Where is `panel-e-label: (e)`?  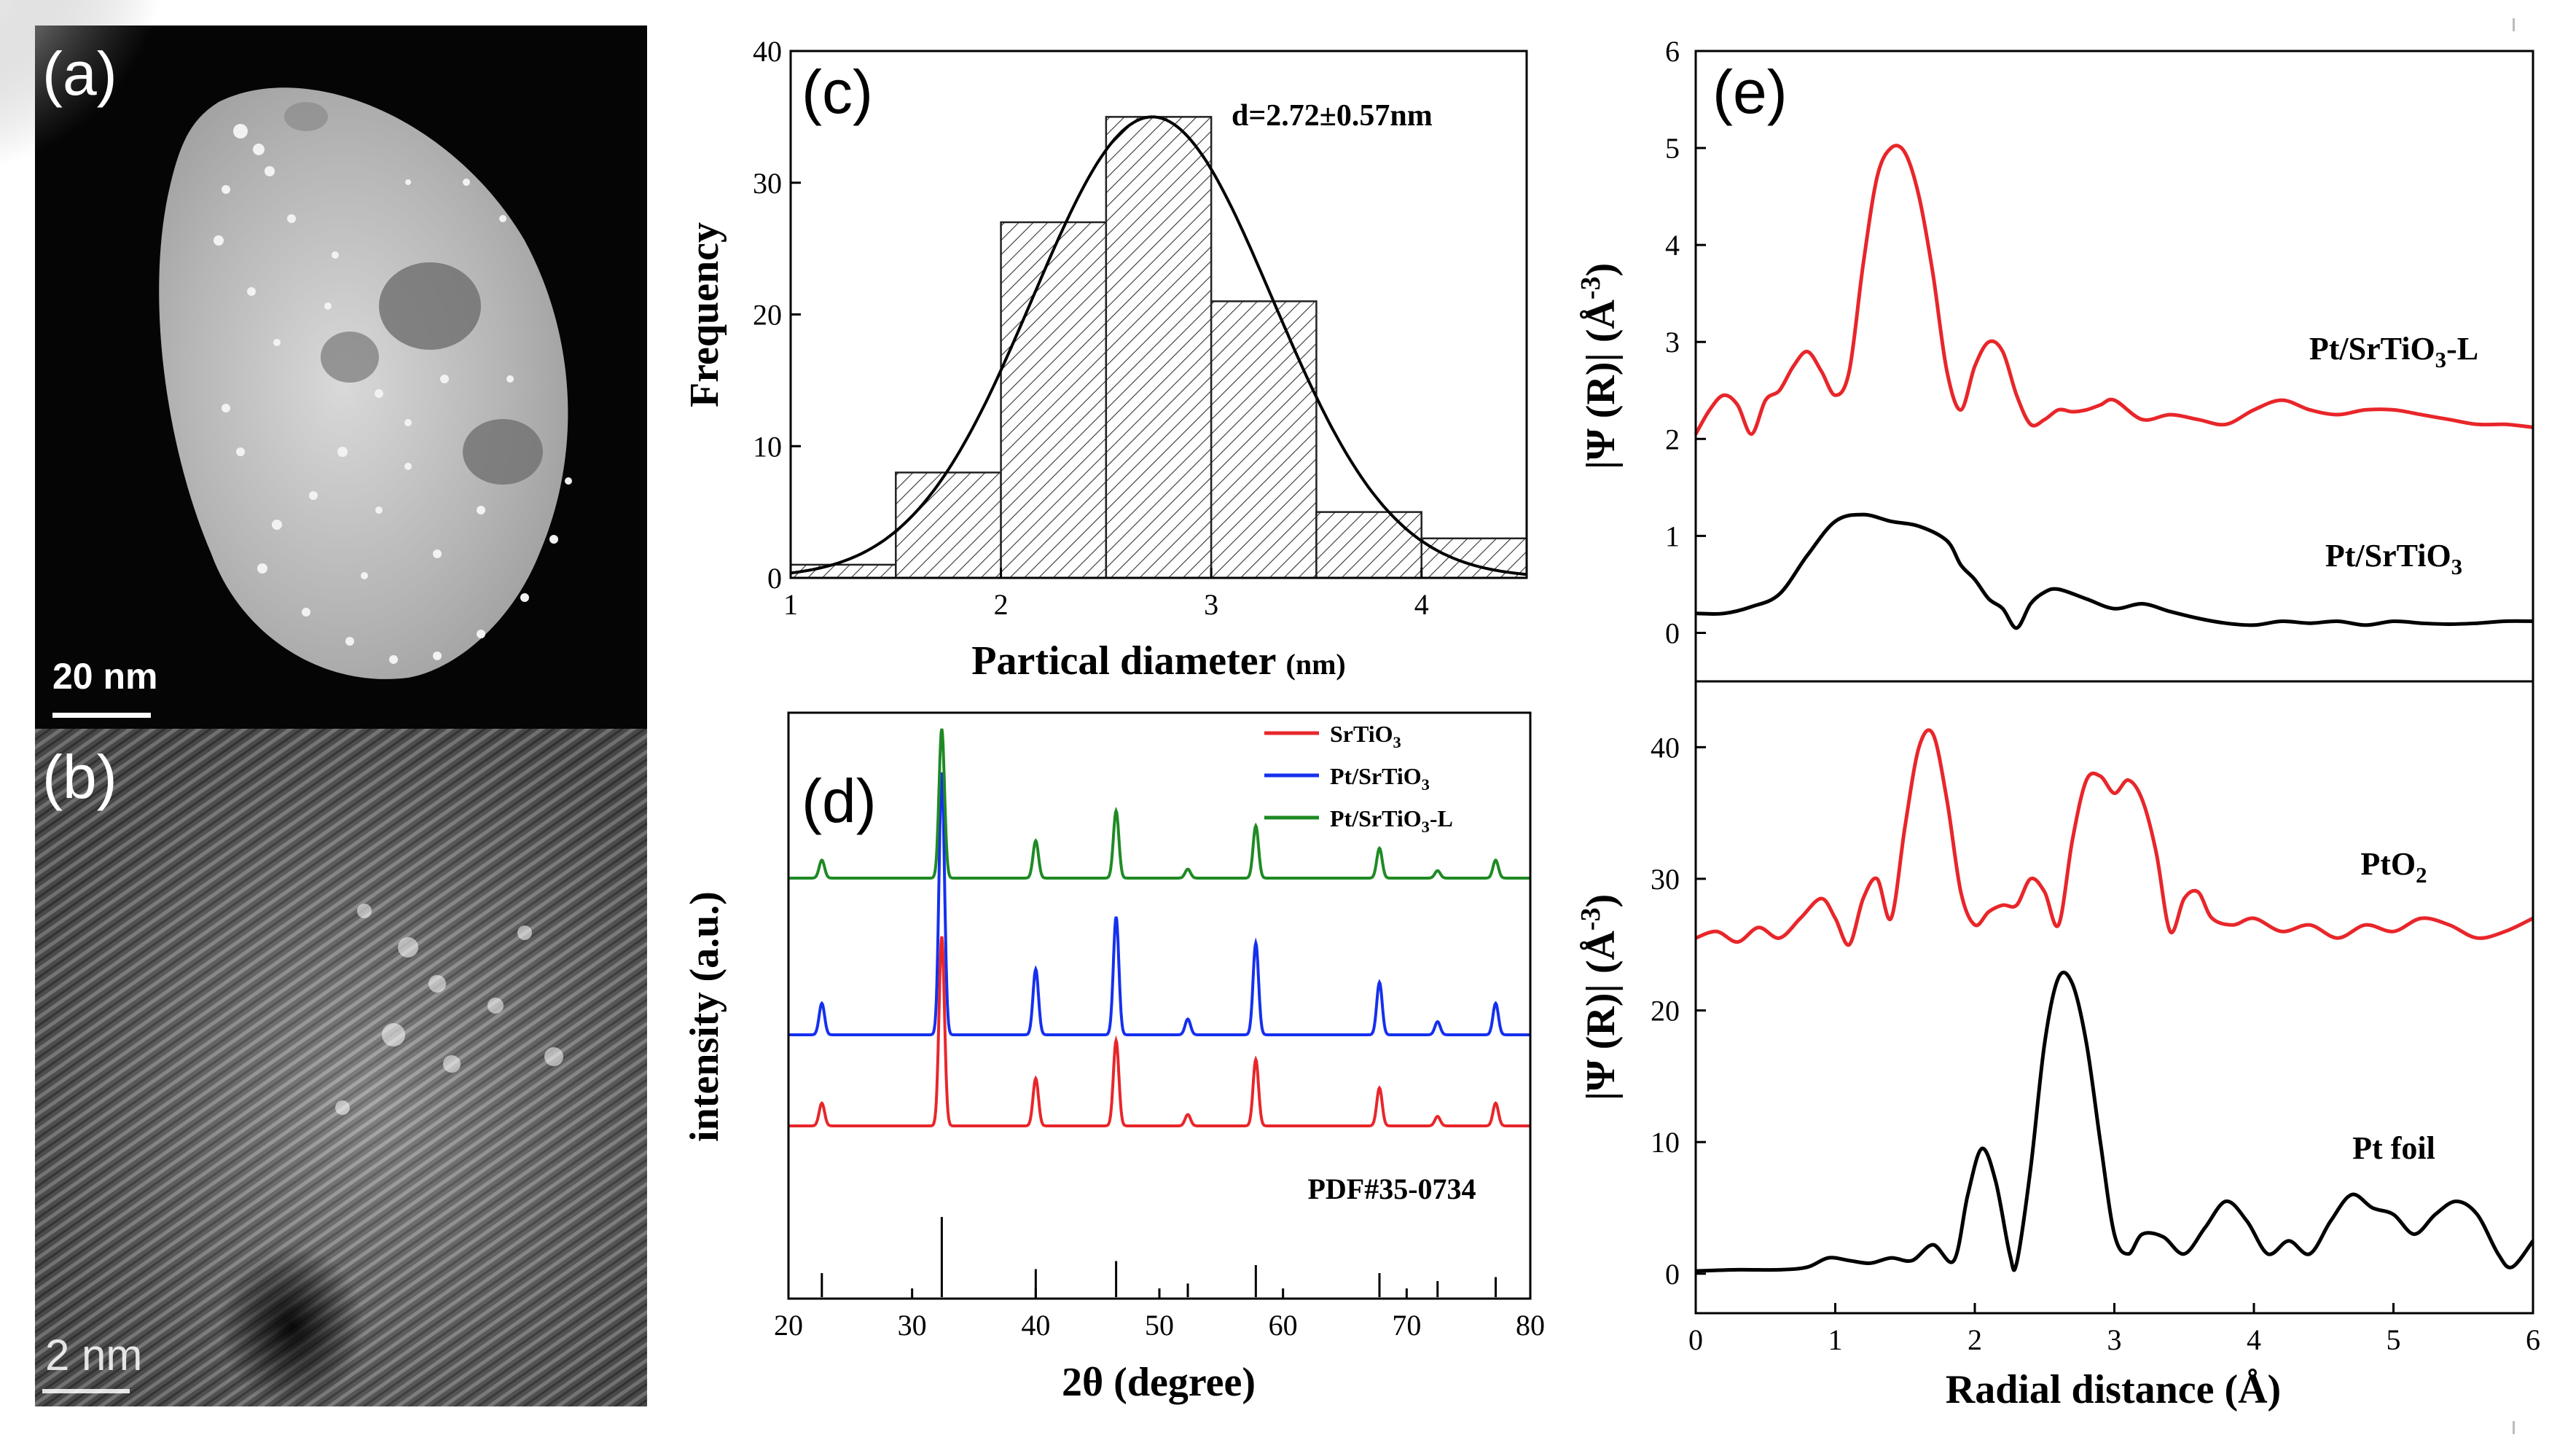
panel-e-label: (e) is located at coordinates (1750, 92).